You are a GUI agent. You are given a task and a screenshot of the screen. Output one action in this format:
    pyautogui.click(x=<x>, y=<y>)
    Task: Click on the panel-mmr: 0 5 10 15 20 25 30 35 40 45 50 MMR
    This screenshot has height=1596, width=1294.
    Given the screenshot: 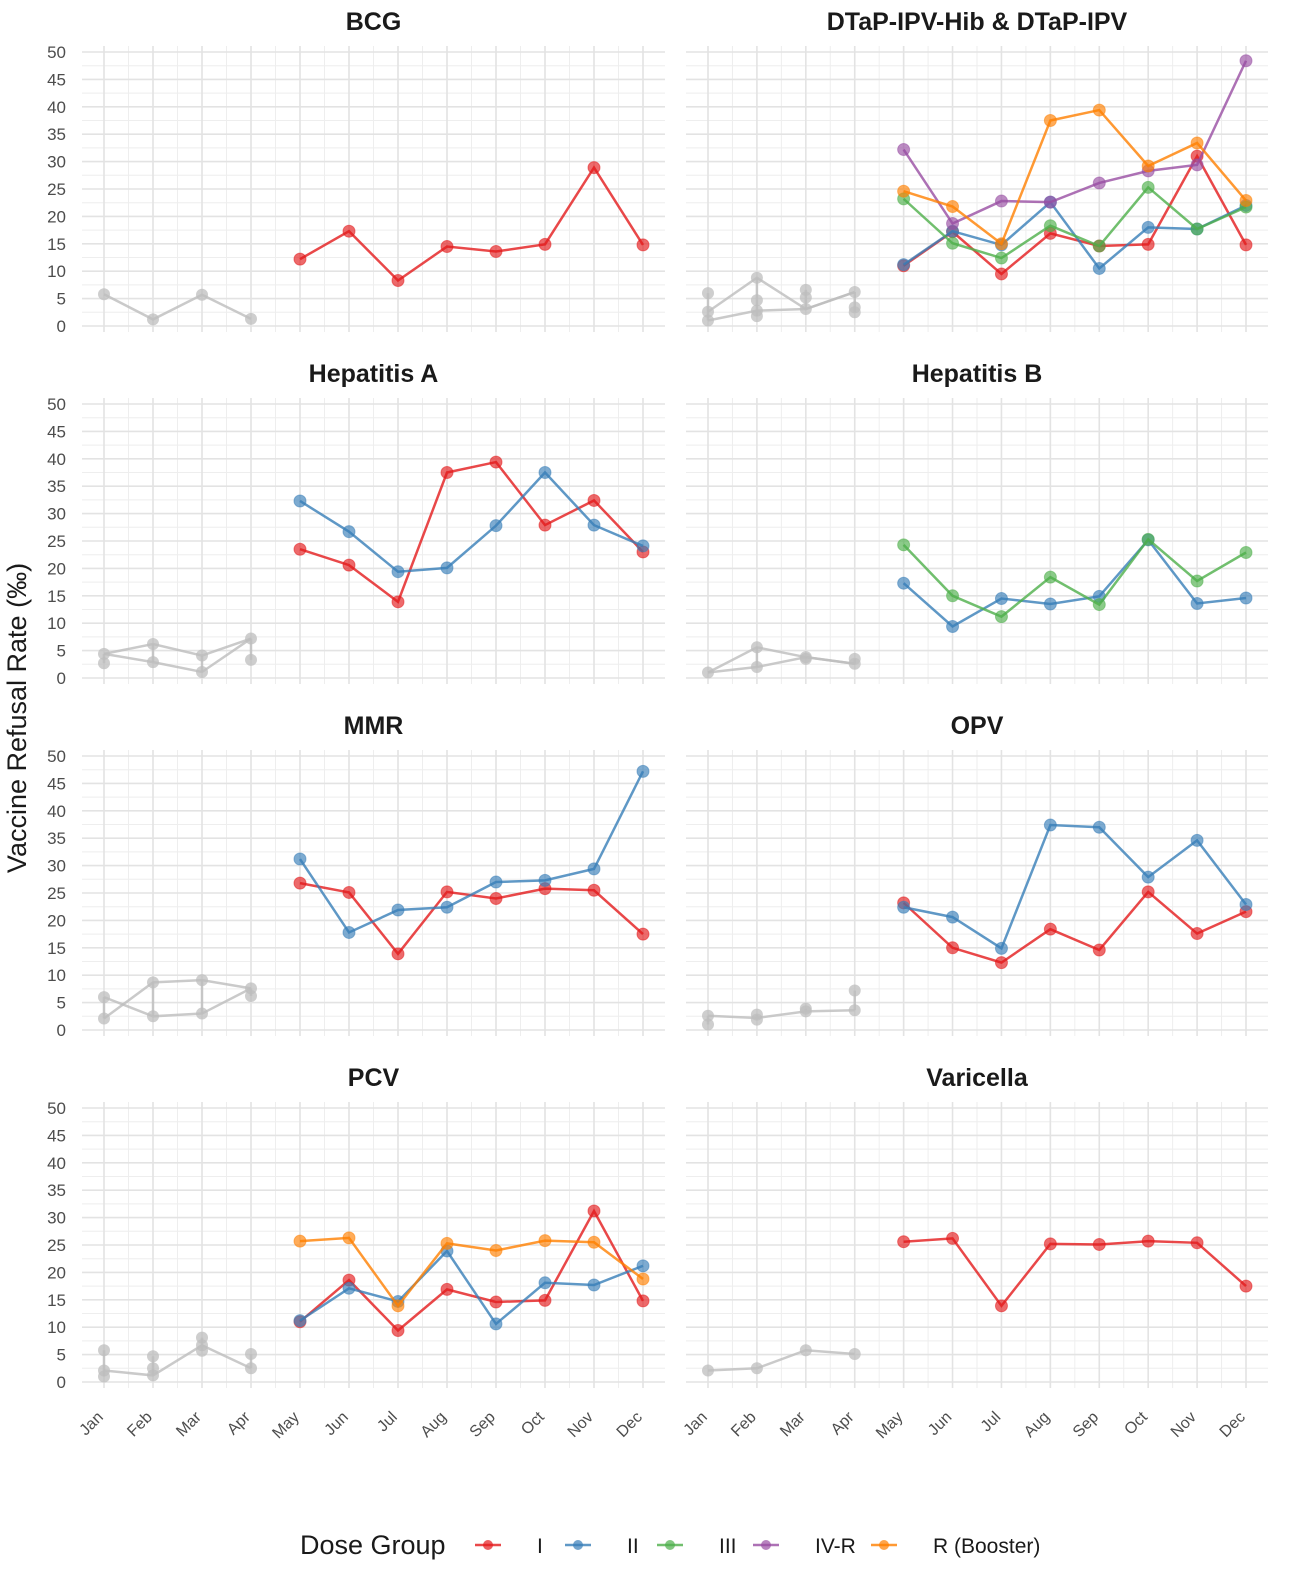 What is the action you would take?
    pyautogui.click(x=356, y=876)
    